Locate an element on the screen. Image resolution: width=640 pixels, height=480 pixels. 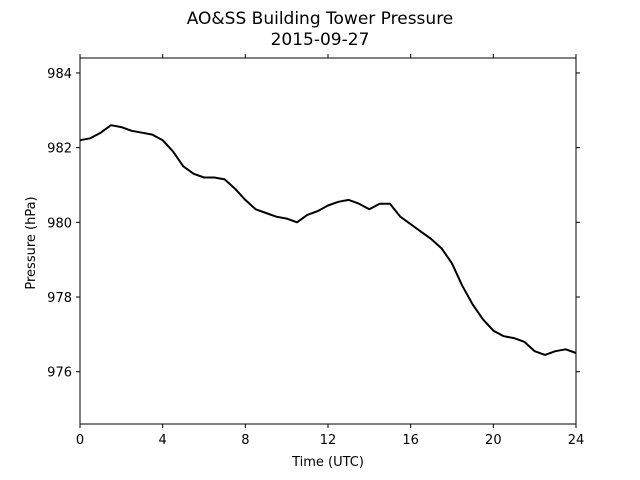
x-axis-label: Time (UTC) is located at coordinates (327, 462).